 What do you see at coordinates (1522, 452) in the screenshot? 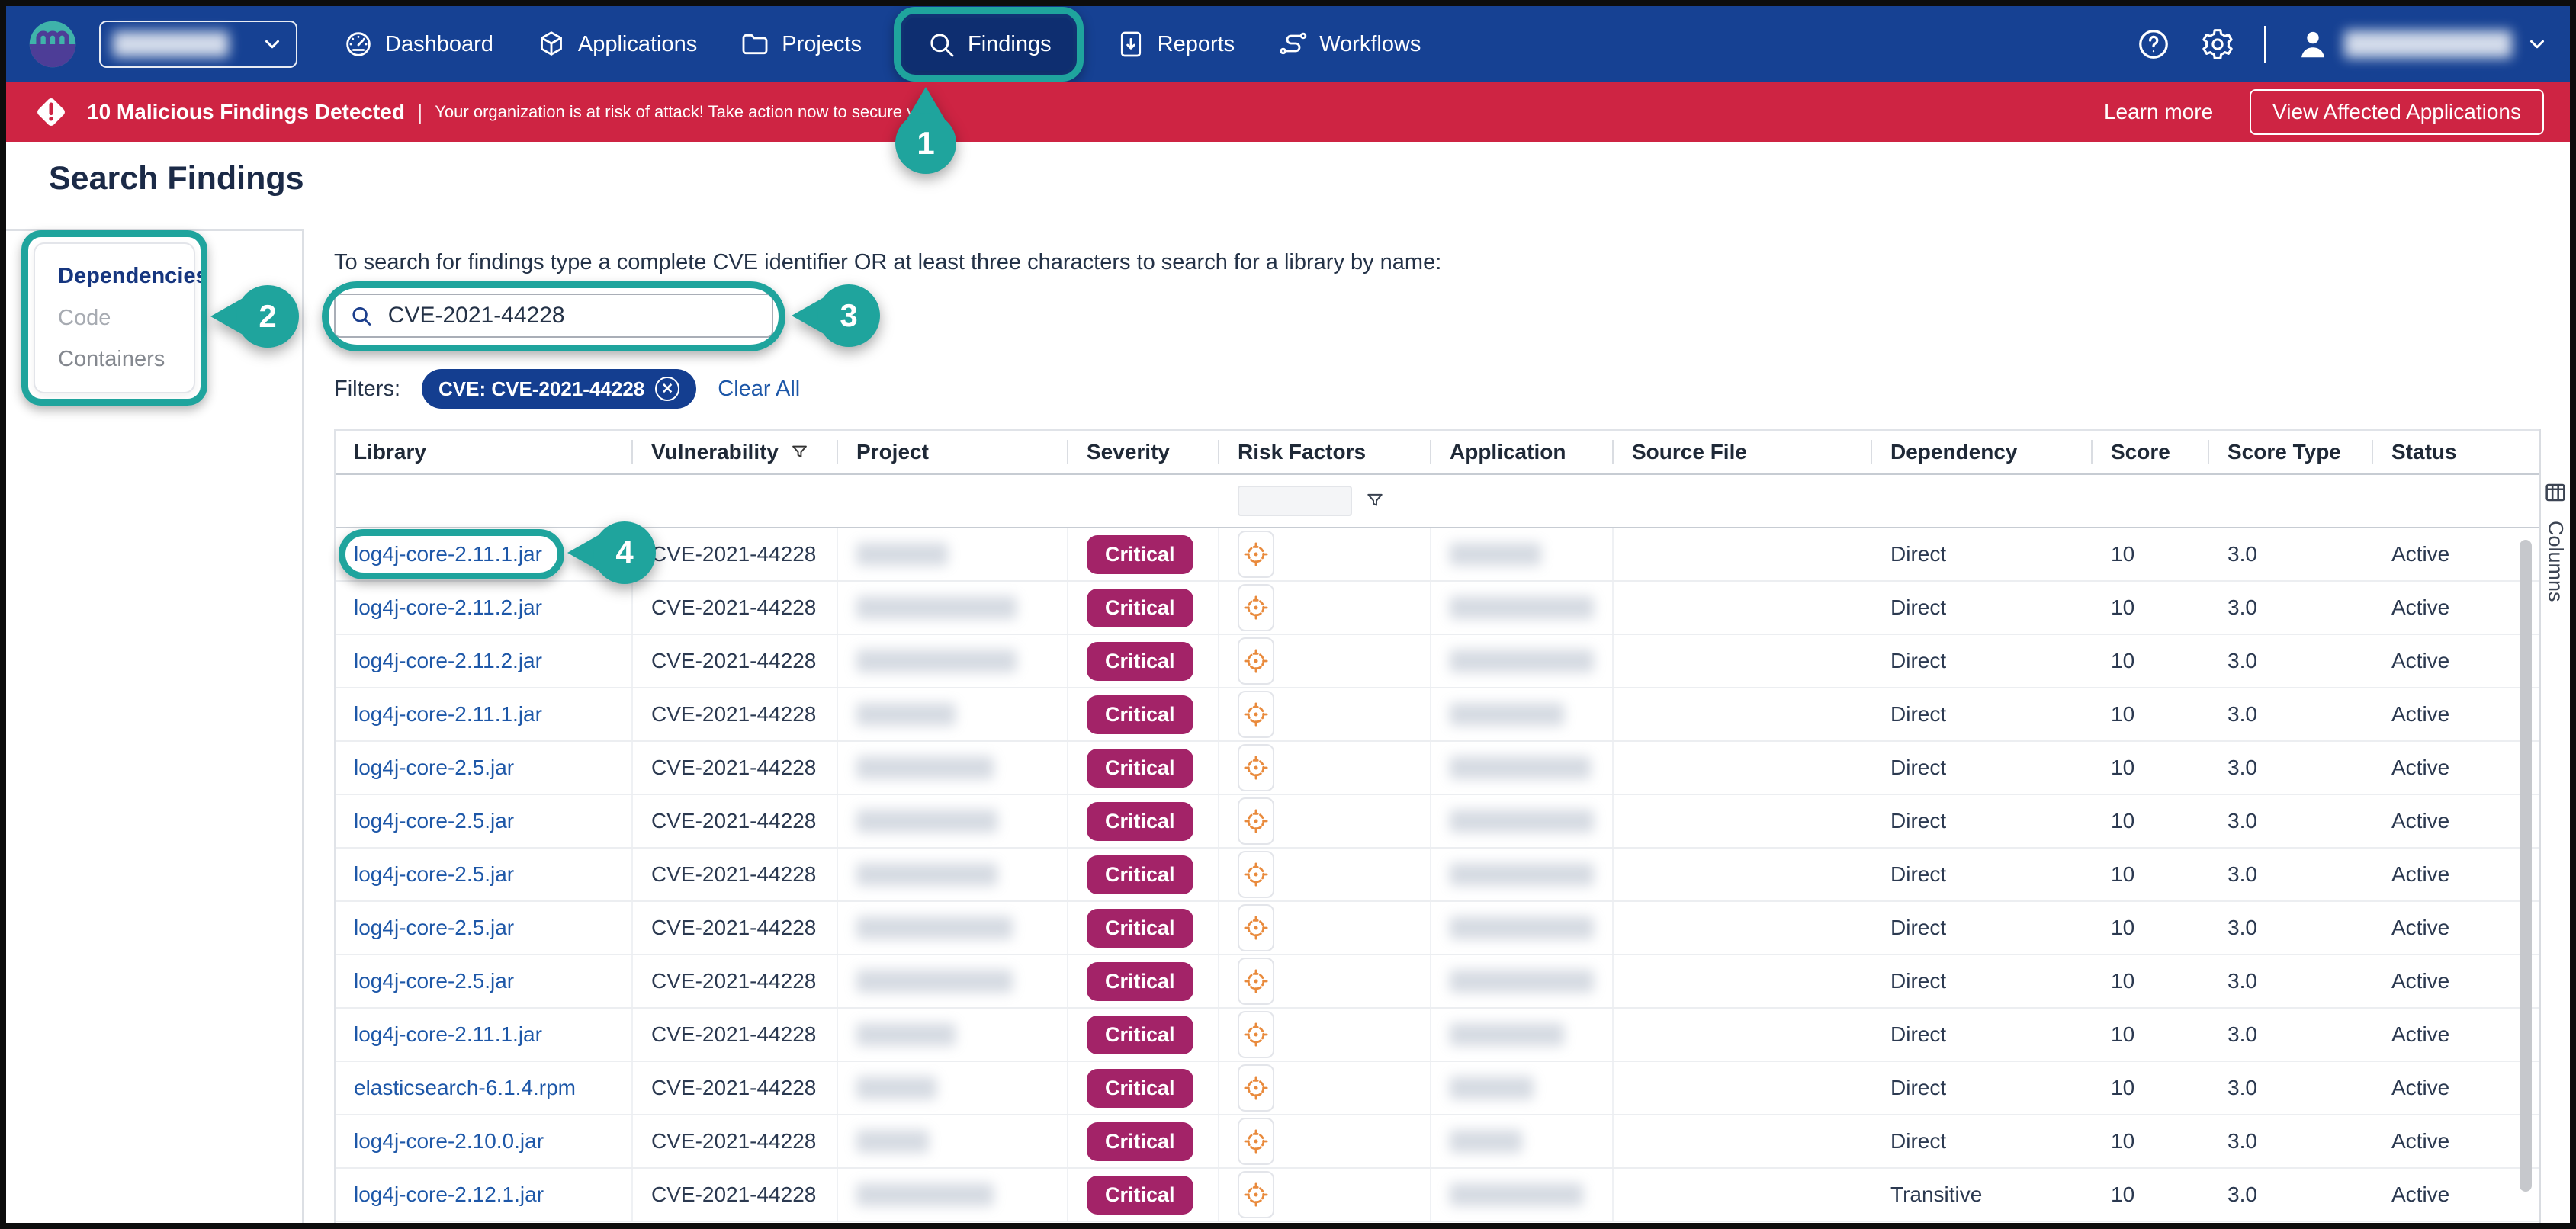
I see `column-header-application: Application` at bounding box center [1522, 452].